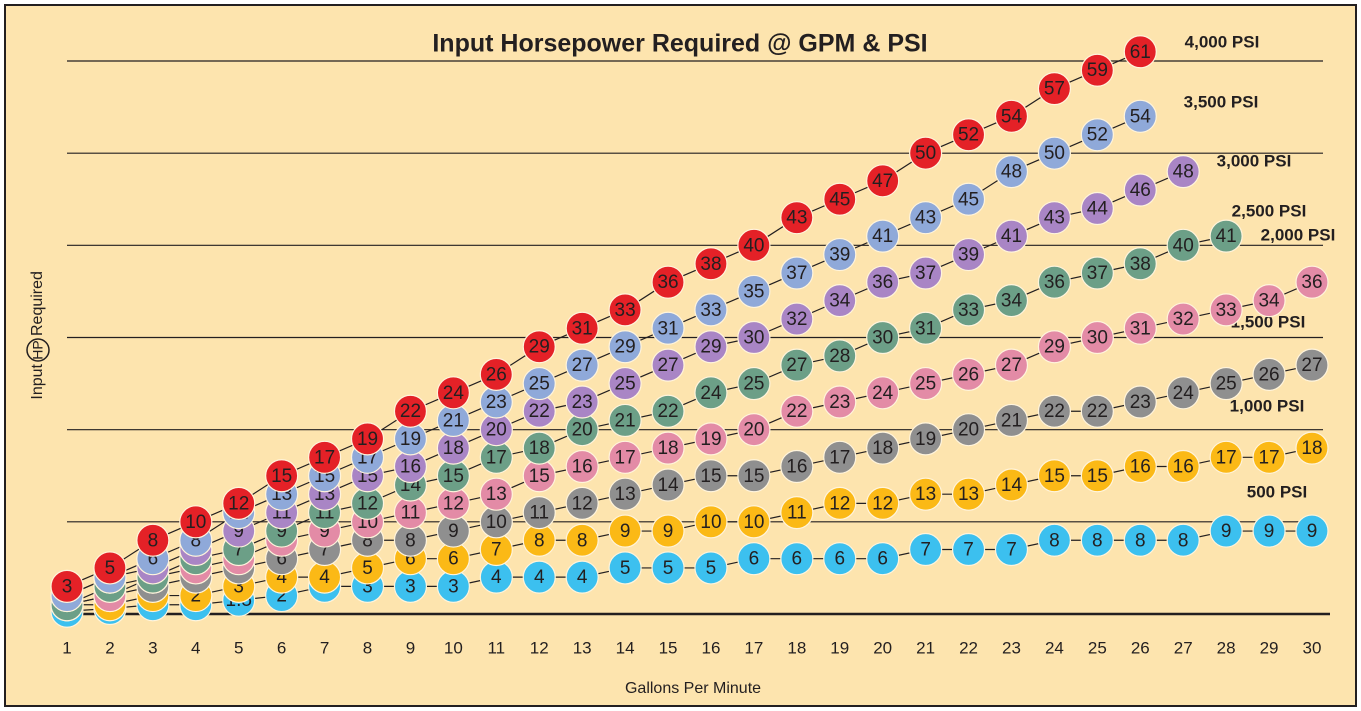  I want to click on x-tick-label: 18, so click(796, 647).